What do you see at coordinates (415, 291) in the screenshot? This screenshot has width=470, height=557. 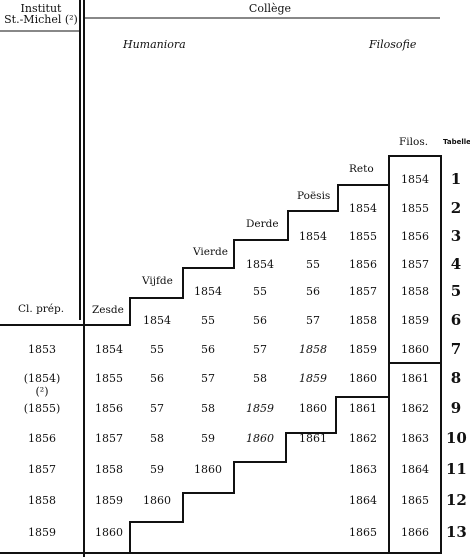 I see `cell-filos-row-5: 1858` at bounding box center [415, 291].